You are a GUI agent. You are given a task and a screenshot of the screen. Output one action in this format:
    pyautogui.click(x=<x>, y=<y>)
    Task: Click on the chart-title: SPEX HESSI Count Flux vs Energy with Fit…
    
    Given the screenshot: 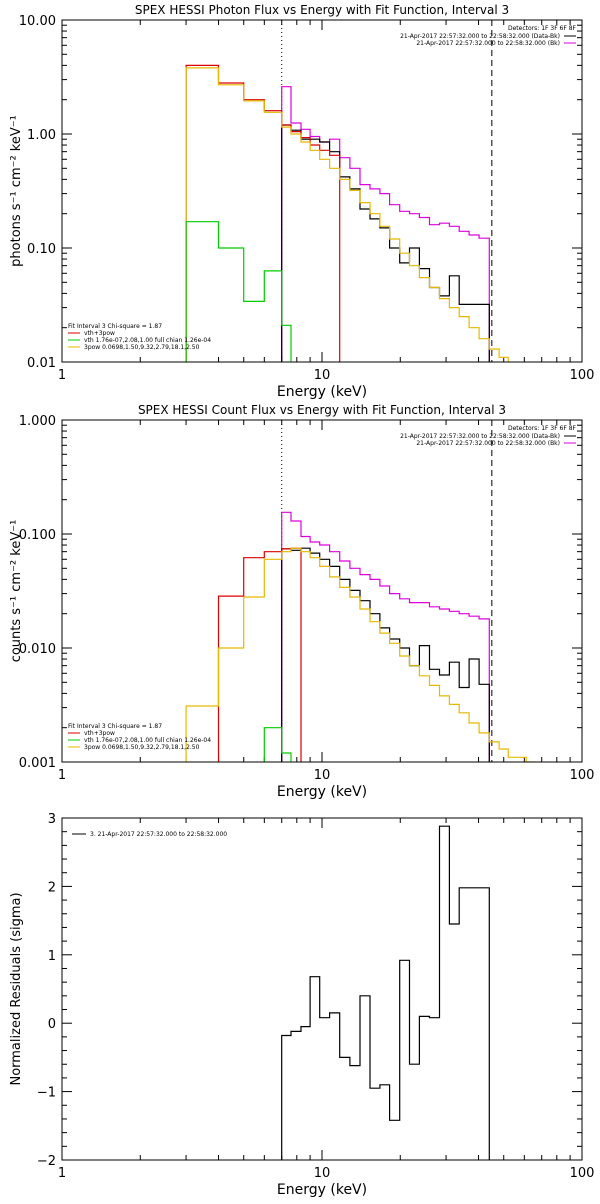 What is the action you would take?
    pyautogui.click(x=322, y=410)
    